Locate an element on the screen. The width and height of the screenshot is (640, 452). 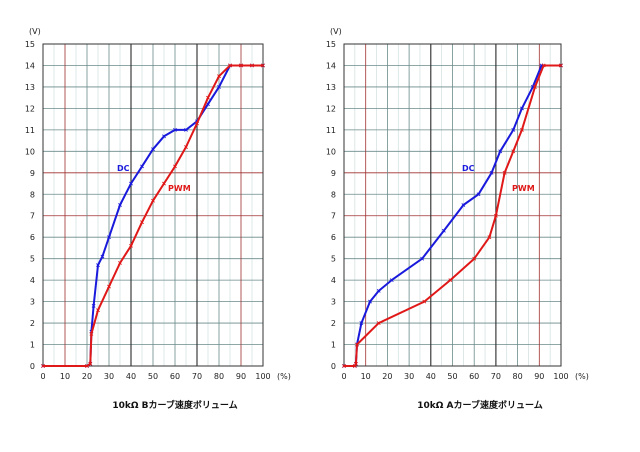
y-tick-label: 6 is located at coordinates (333, 237).